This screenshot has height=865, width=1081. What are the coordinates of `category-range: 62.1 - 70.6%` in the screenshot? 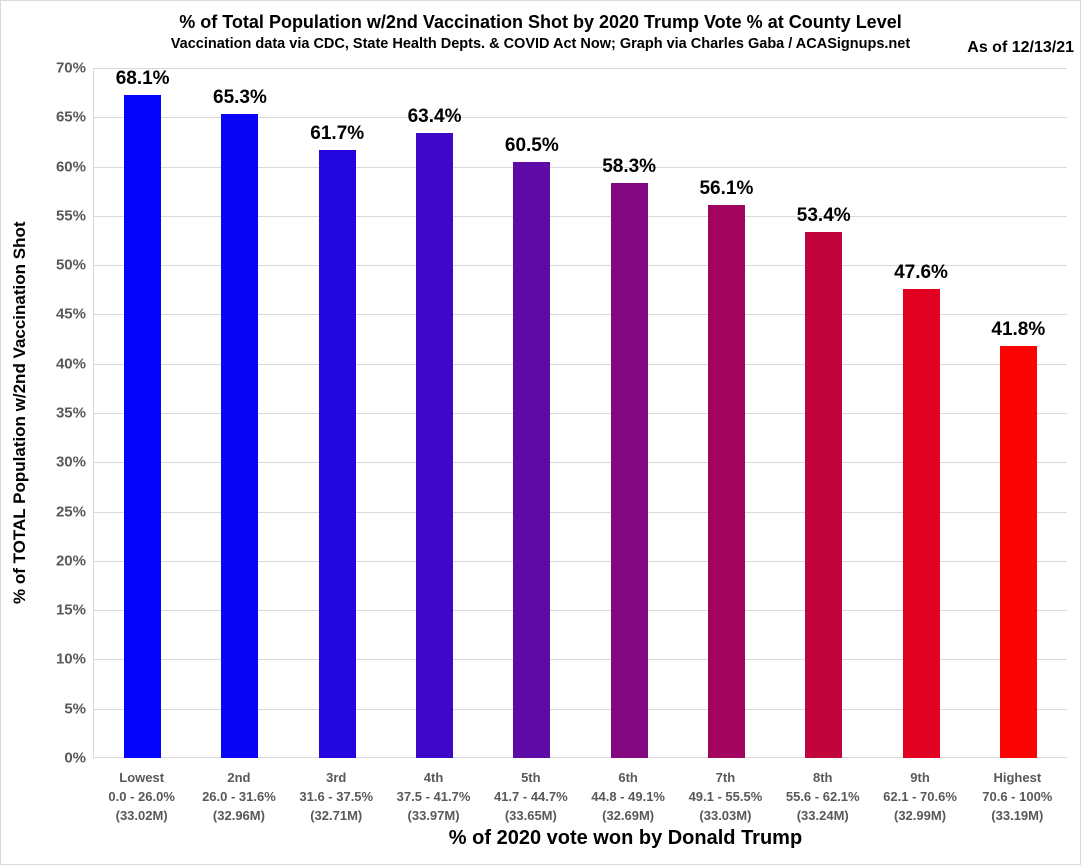 It's located at (920, 796).